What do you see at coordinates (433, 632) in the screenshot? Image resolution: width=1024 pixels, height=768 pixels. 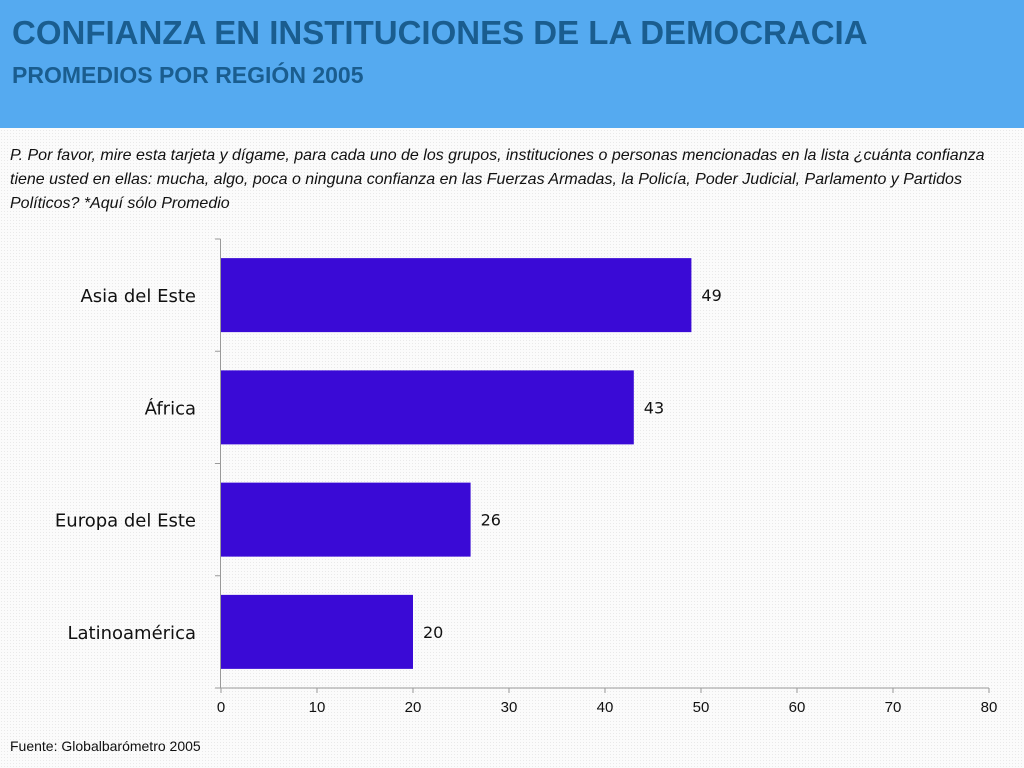 I see `data-label: 20` at bounding box center [433, 632].